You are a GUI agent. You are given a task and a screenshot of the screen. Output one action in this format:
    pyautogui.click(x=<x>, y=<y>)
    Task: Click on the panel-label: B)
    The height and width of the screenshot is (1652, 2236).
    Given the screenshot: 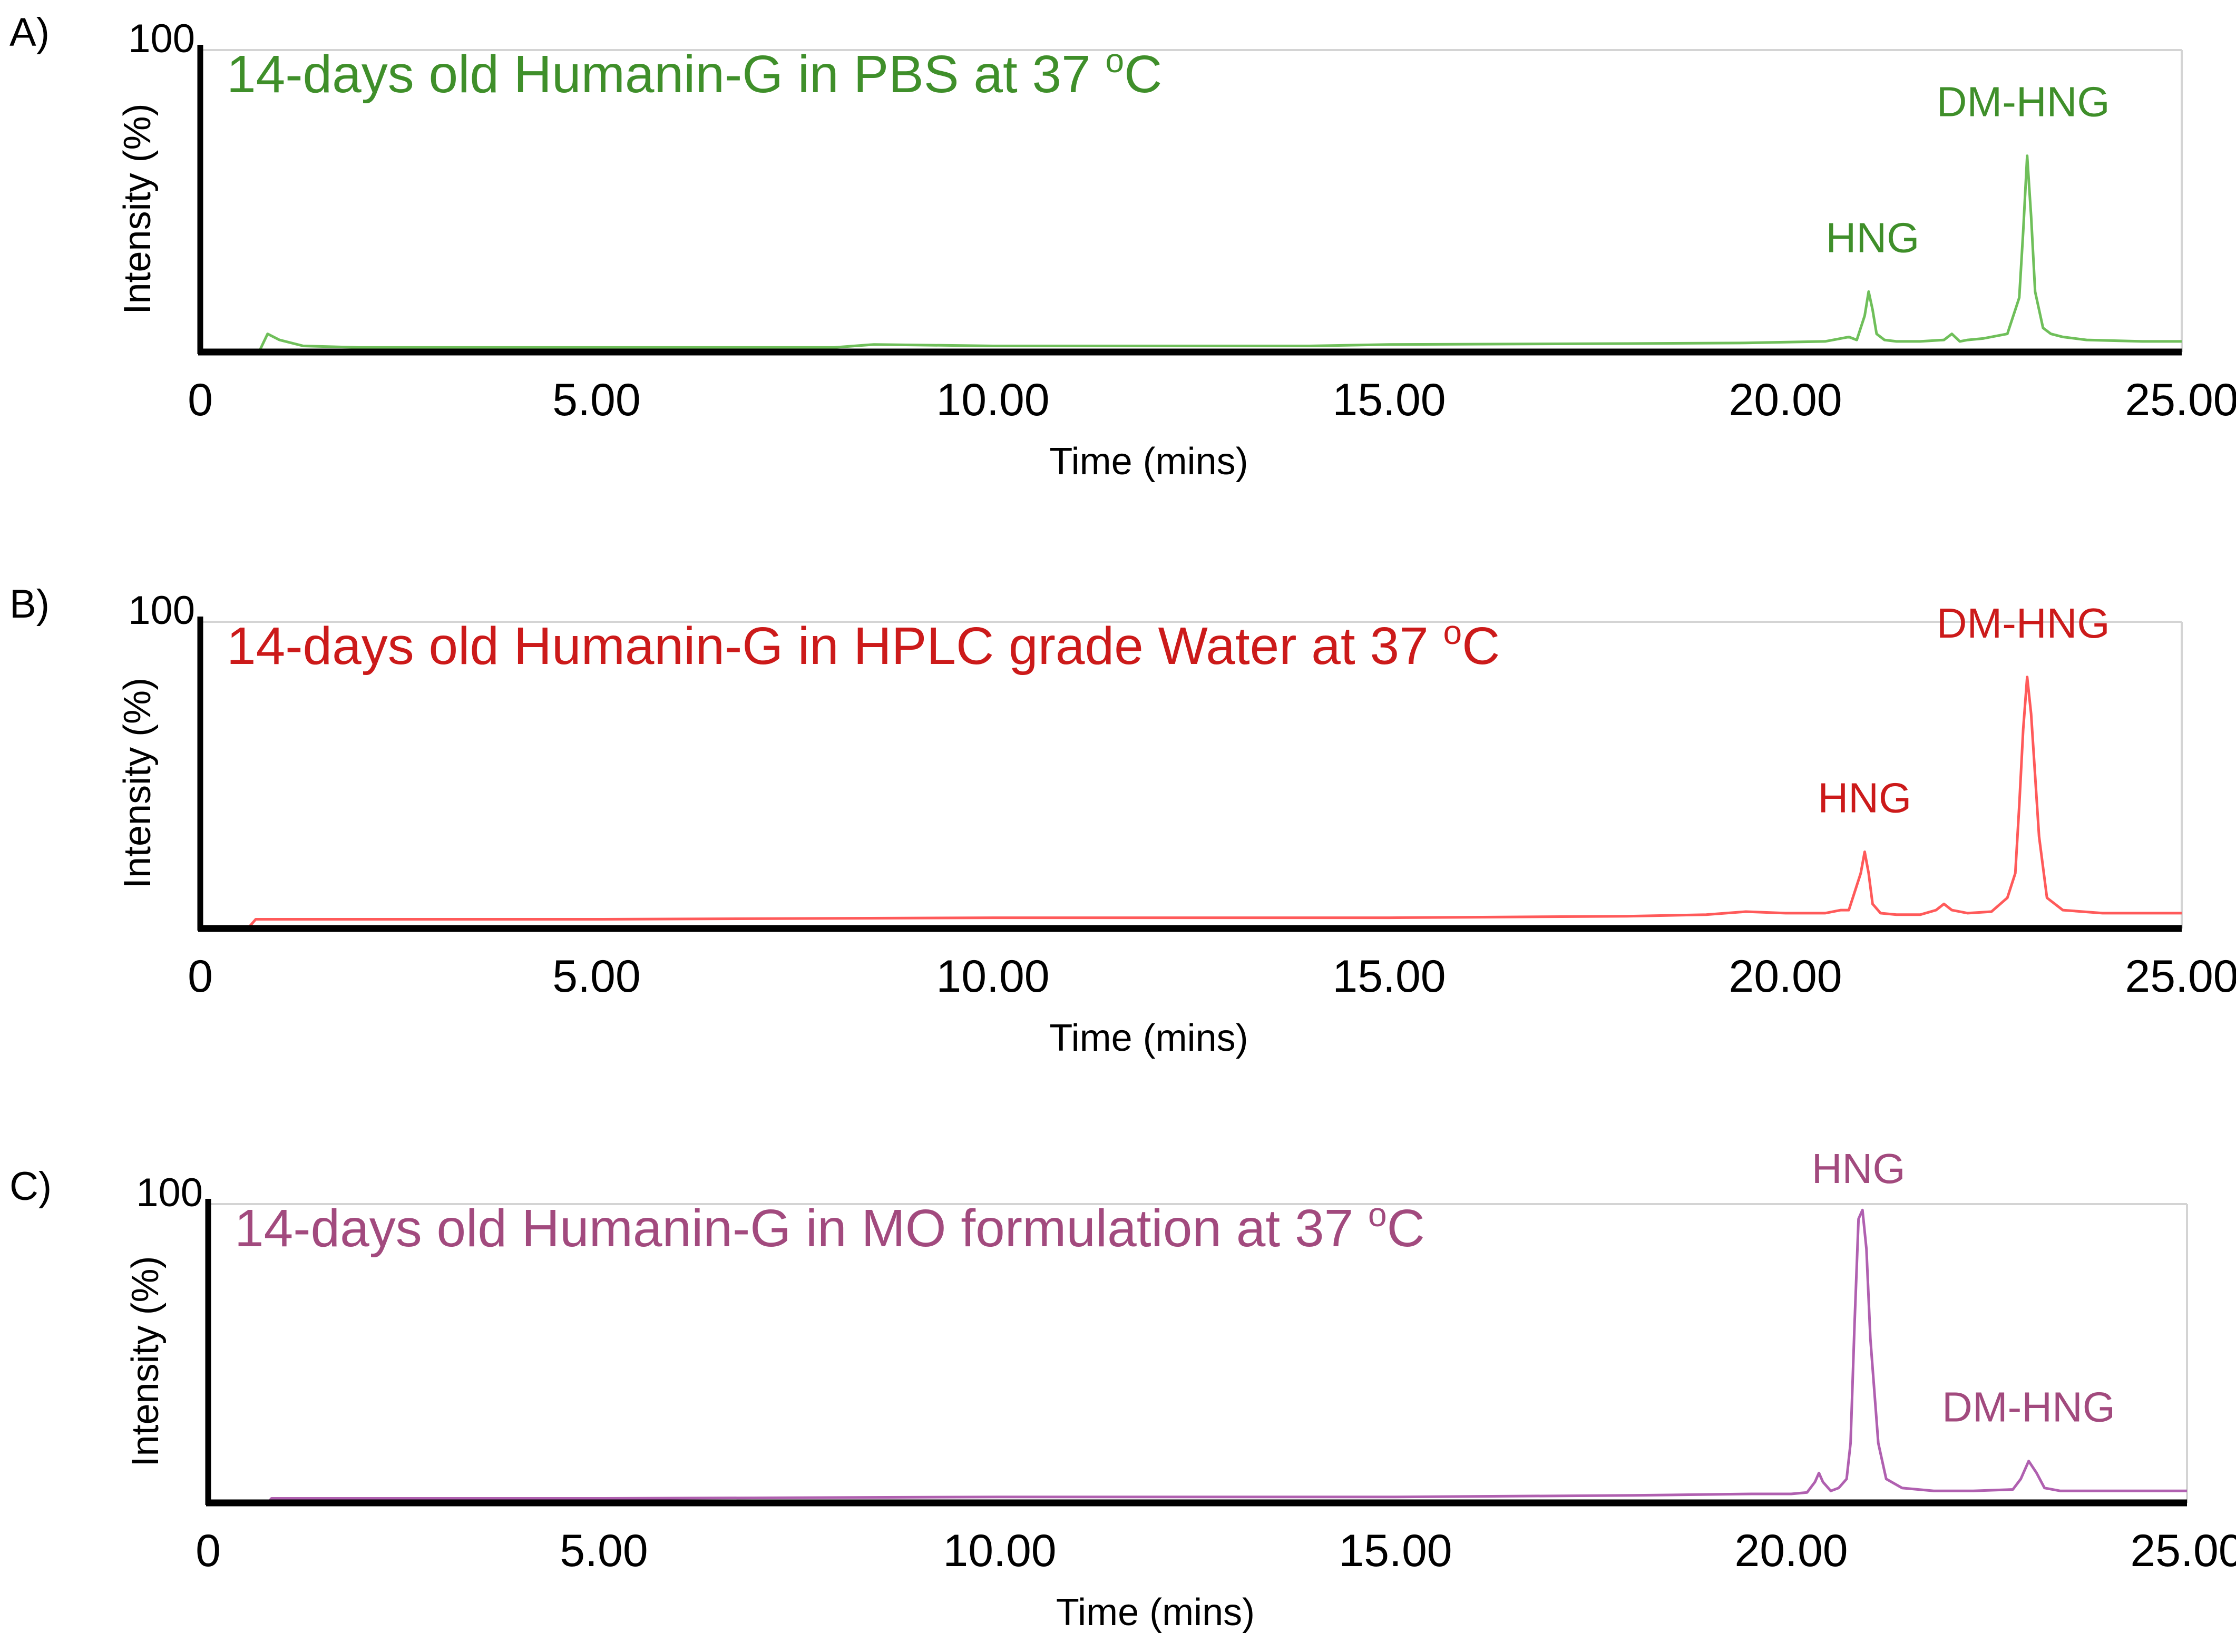 What is the action you would take?
    pyautogui.click(x=29, y=605)
    